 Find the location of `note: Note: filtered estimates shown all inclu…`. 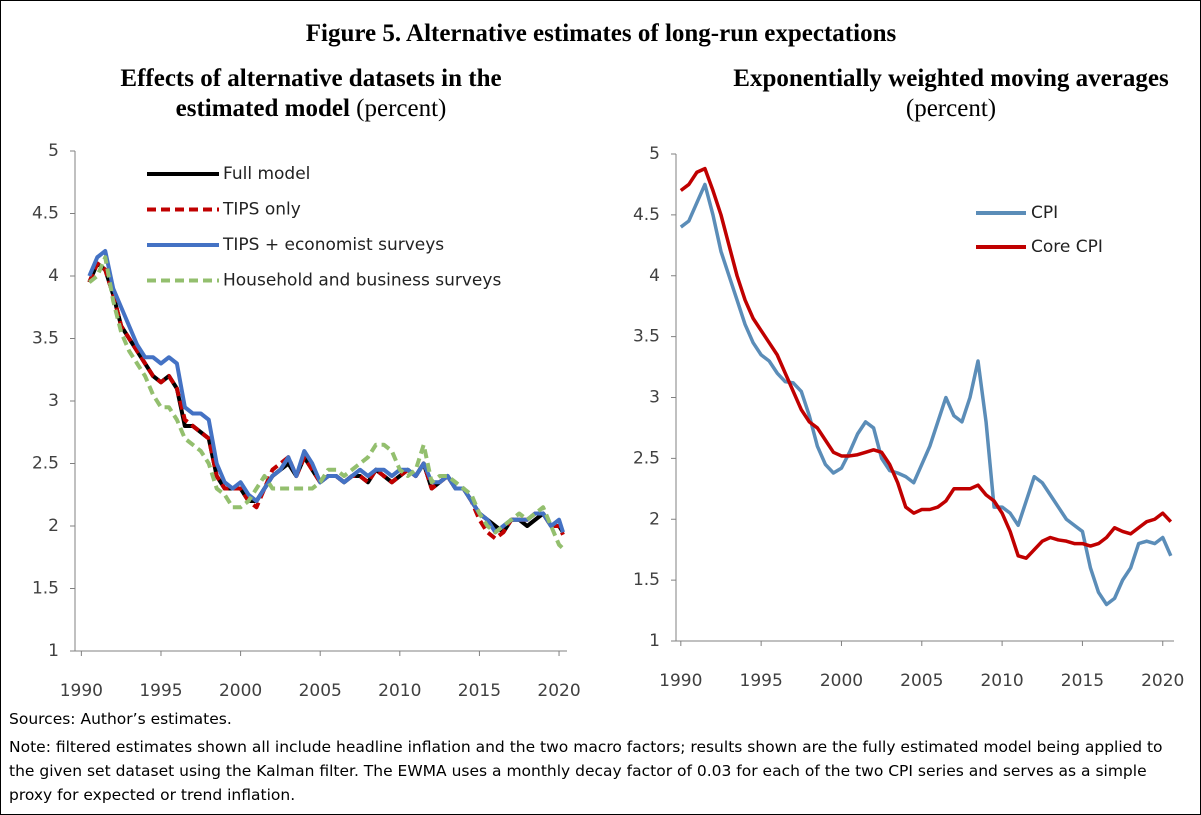

note: Note: filtered estimates shown all inclu… is located at coordinates (586, 771).